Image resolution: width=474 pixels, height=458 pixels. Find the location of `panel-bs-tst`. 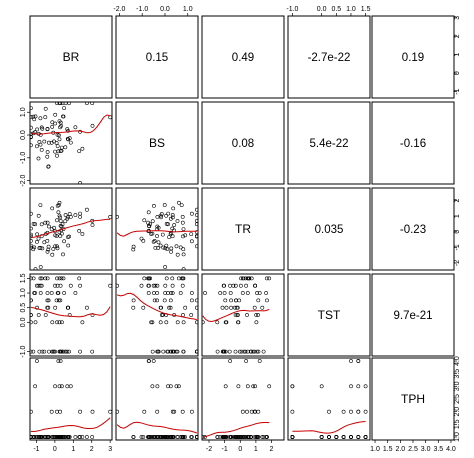

panel-bs-tst is located at coordinates (329, 143).